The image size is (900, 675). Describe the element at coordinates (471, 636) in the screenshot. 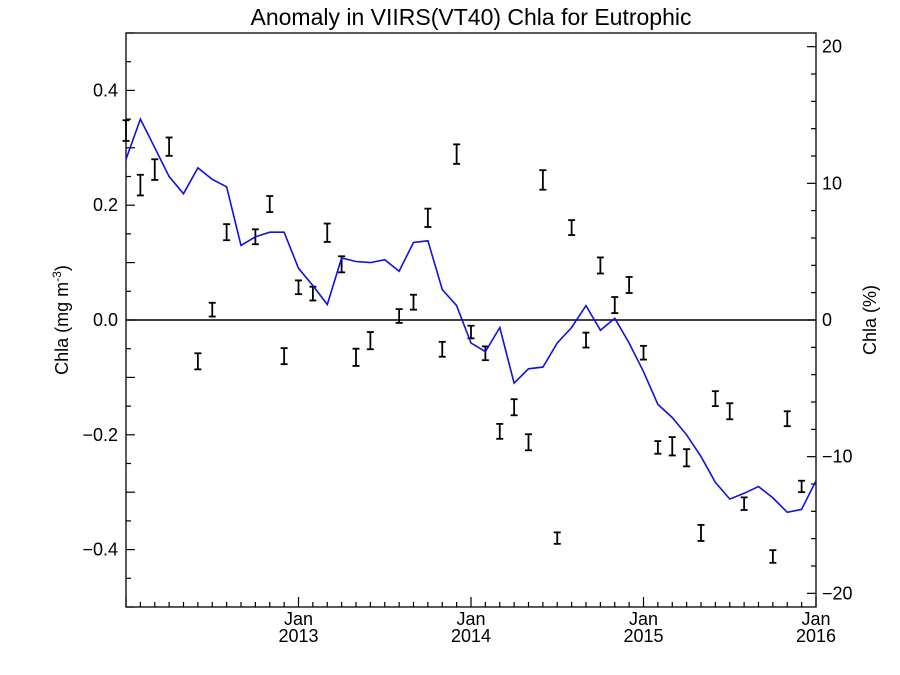

I see `x-tick-year-label: 2014` at that location.